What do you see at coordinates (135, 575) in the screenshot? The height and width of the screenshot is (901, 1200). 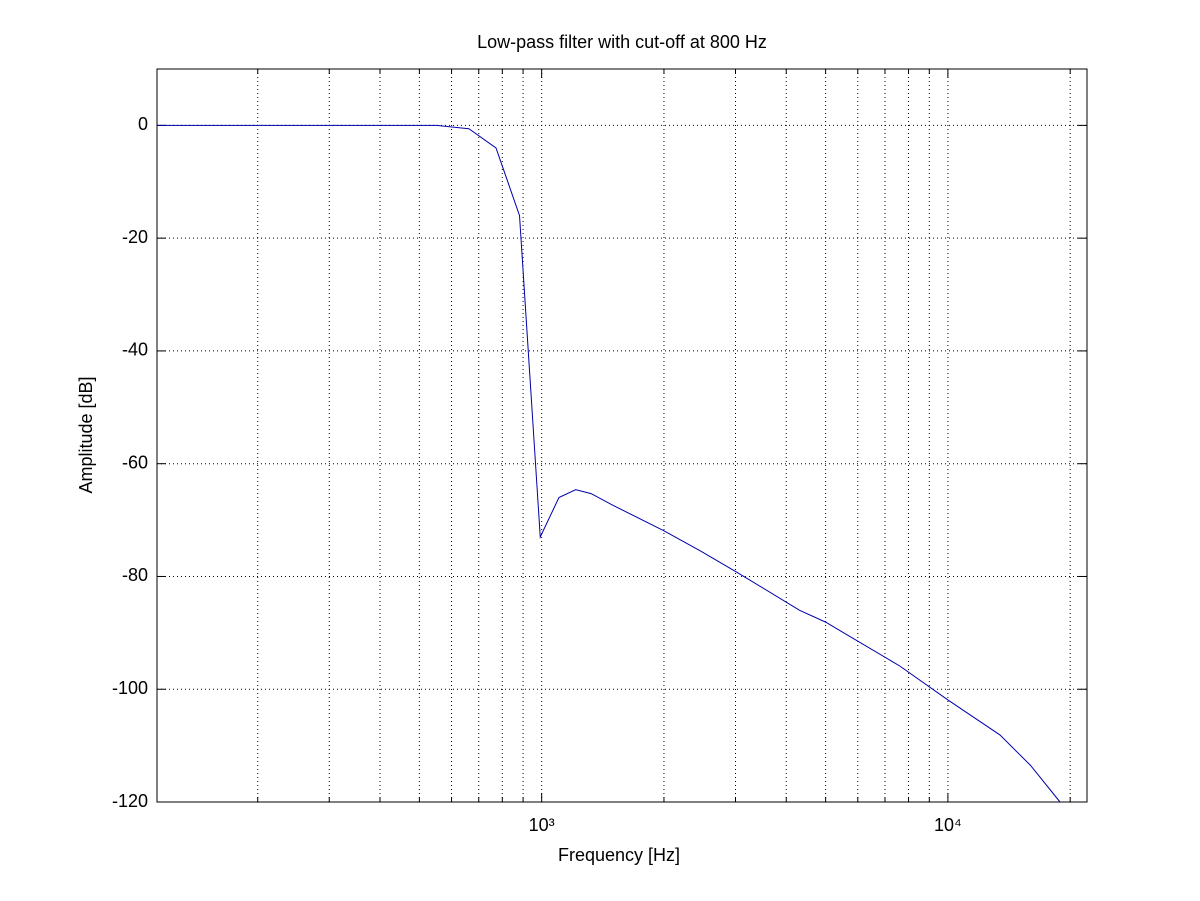 I see `y-tick-label: -80` at bounding box center [135, 575].